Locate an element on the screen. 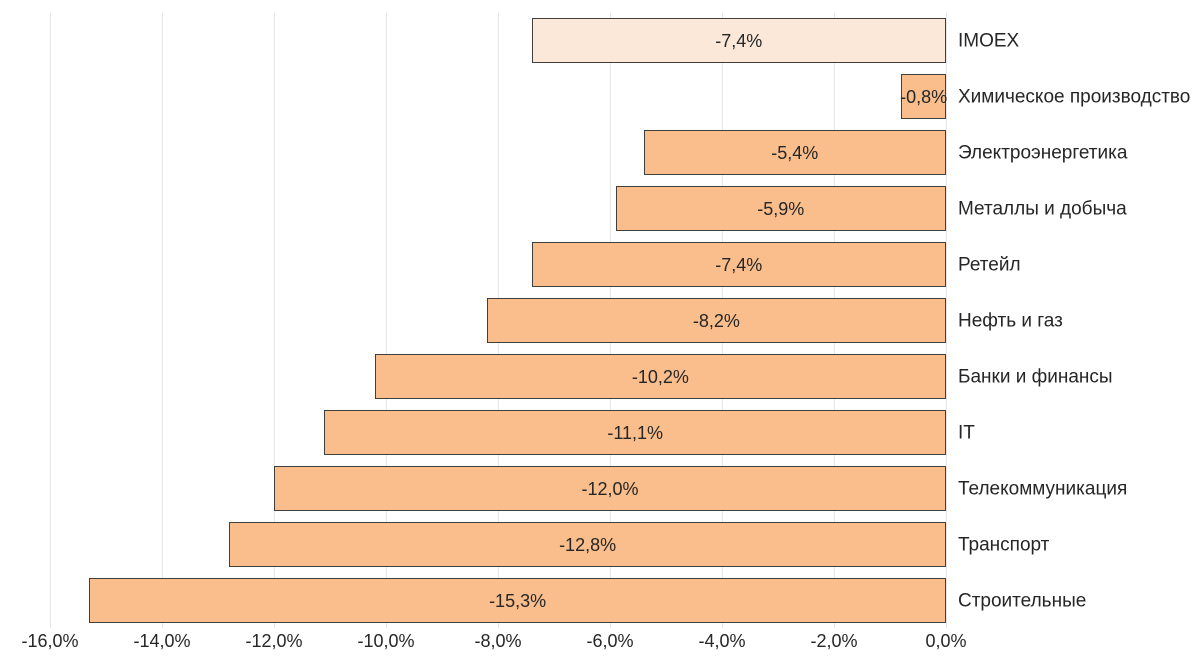  bar-value-label: -12,8% is located at coordinates (588, 544).